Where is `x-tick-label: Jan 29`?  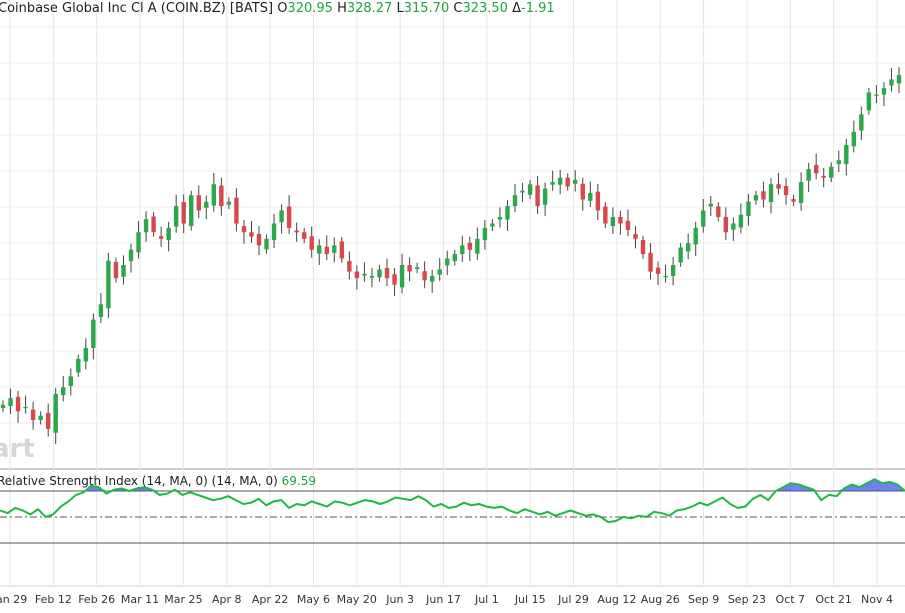 x-tick-label: Jan 29 is located at coordinates (13, 599).